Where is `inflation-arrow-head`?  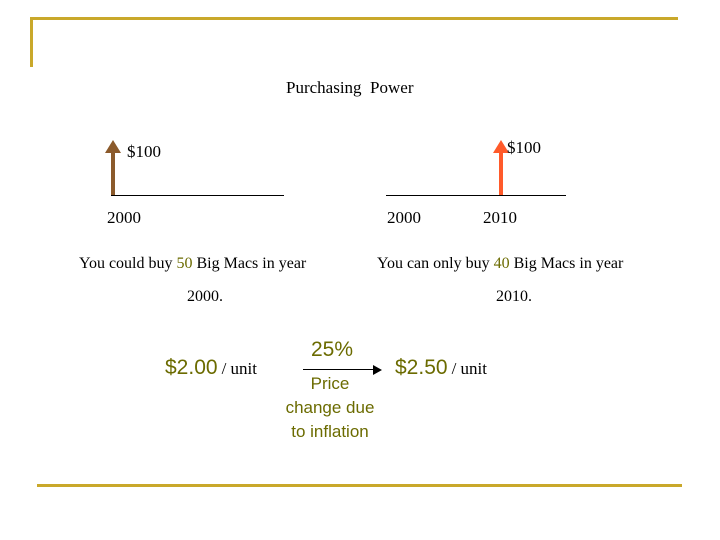 inflation-arrow-head is located at coordinates (377, 370).